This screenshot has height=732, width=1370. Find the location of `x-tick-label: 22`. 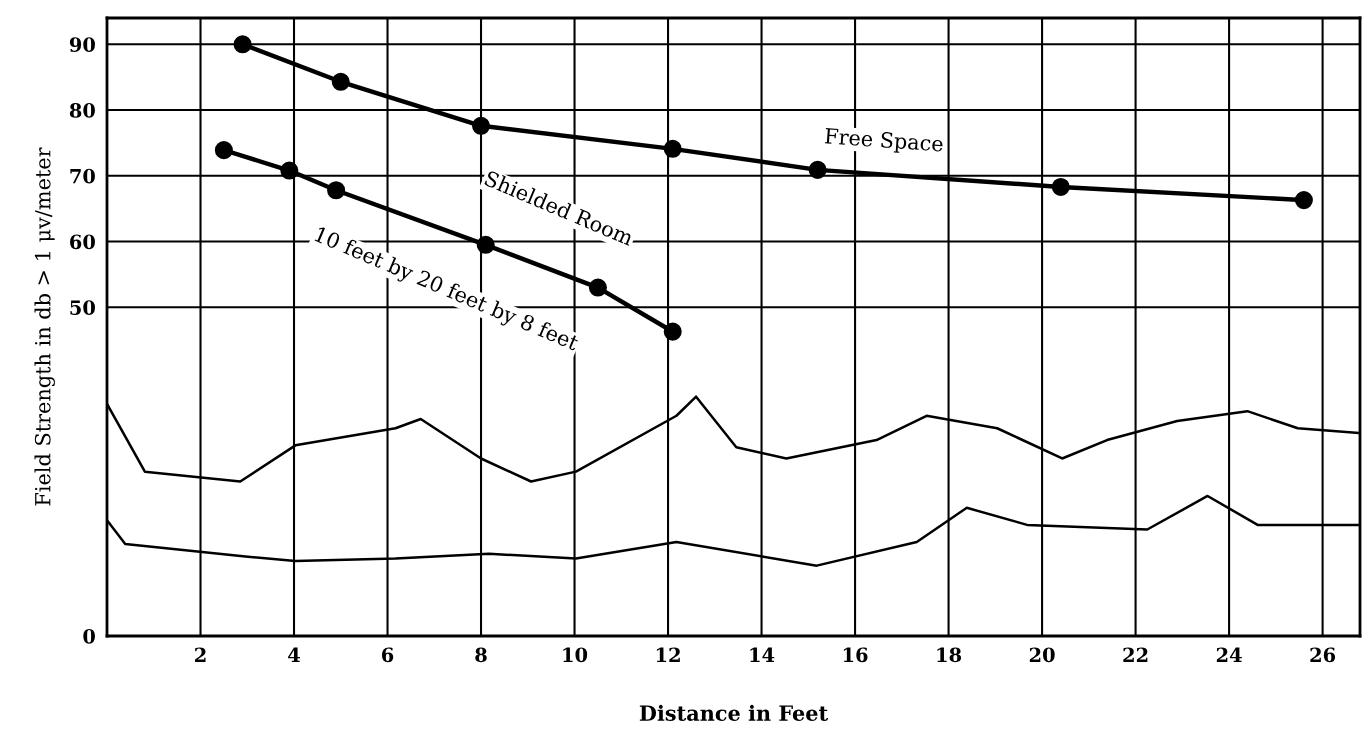

x-tick-label: 22 is located at coordinates (1135, 654).